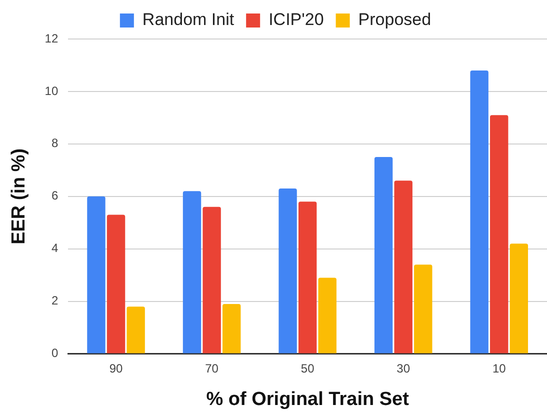 The height and width of the screenshot is (415, 547). Describe the element at coordinates (19, 196) in the screenshot. I see `y-axis-title: EER (in %)` at that location.